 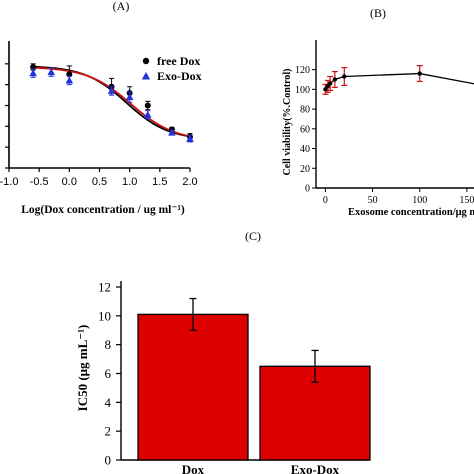 What do you see at coordinates (305, 169) in the screenshot?
I see `panel-b-y-tick-label: 20` at bounding box center [305, 169].